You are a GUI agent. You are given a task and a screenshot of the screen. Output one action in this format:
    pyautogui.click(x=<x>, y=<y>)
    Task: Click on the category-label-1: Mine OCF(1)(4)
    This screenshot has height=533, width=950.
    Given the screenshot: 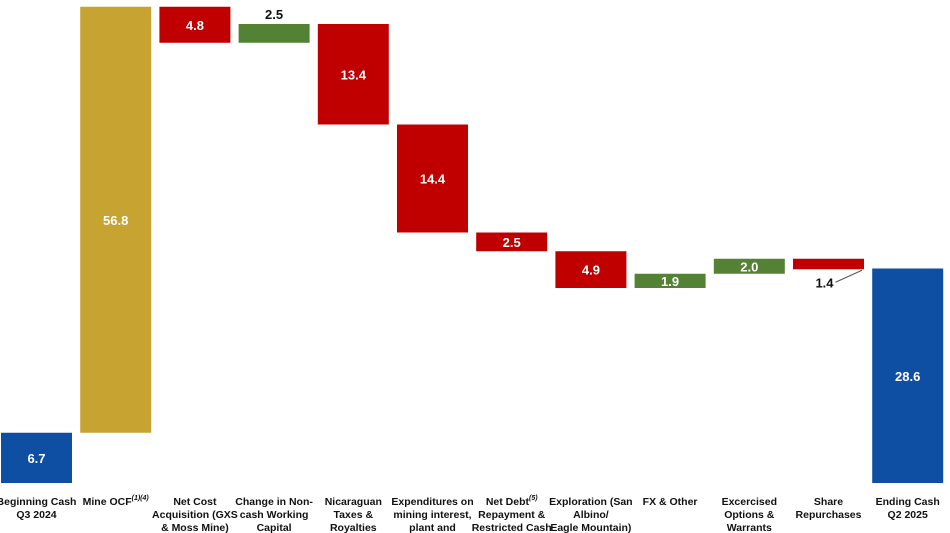 What is the action you would take?
    pyautogui.click(x=116, y=501)
    